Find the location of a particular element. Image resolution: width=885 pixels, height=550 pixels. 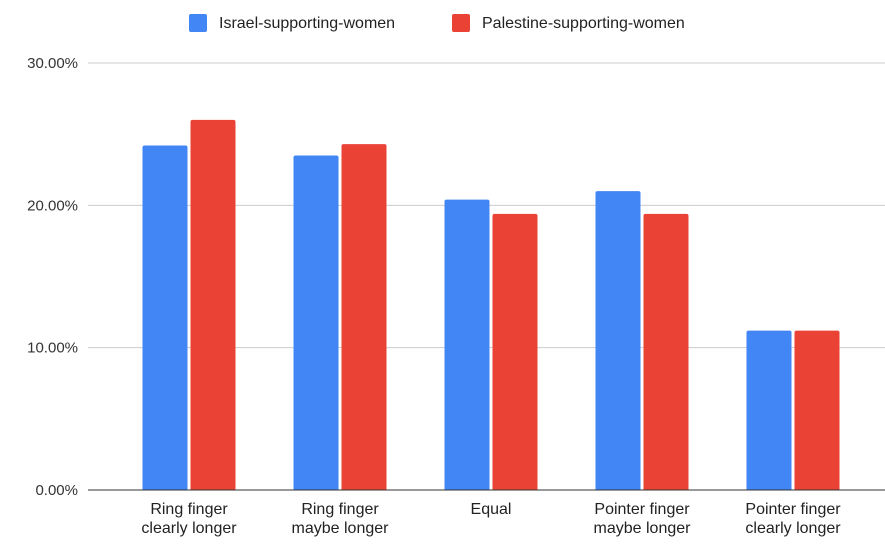

y-tick-label: 20.00% is located at coordinates (52, 205).